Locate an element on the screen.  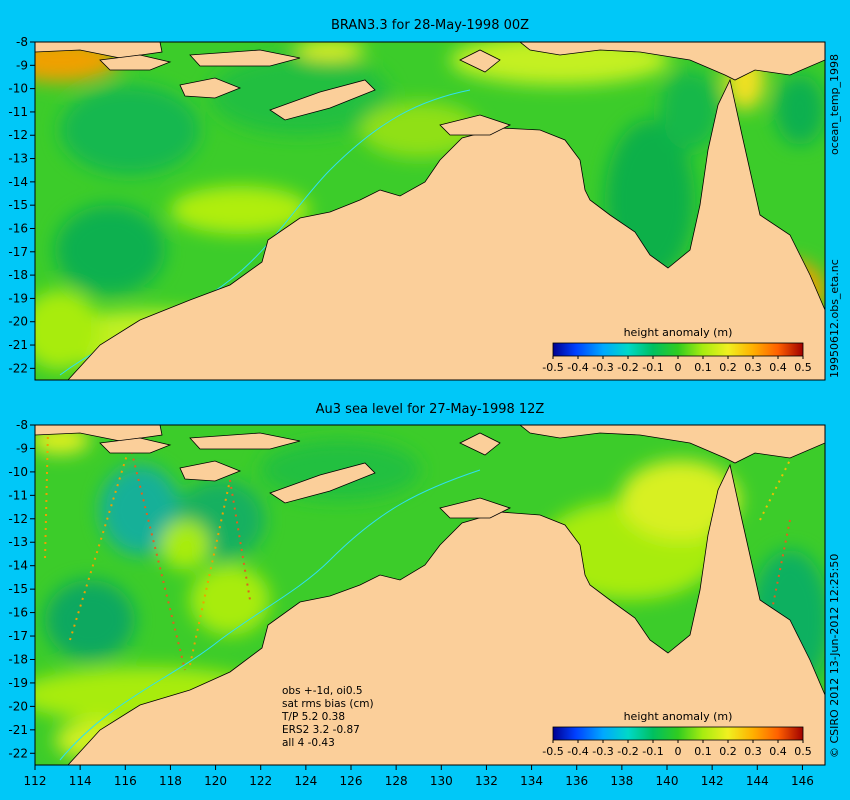
side-label-copyright: © CSIRO 2012 13-Jun-2012 12:25:50 is located at coordinates (834, 656).